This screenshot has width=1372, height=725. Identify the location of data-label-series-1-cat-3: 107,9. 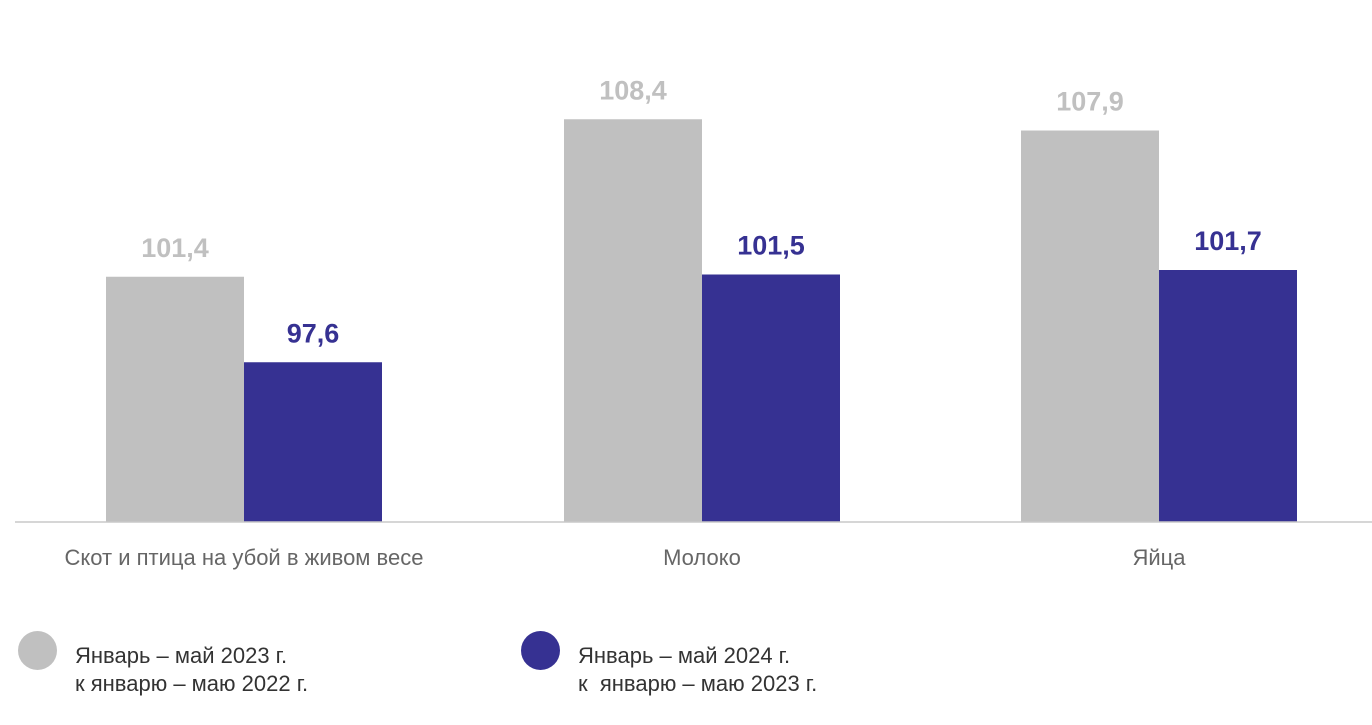
(1090, 102).